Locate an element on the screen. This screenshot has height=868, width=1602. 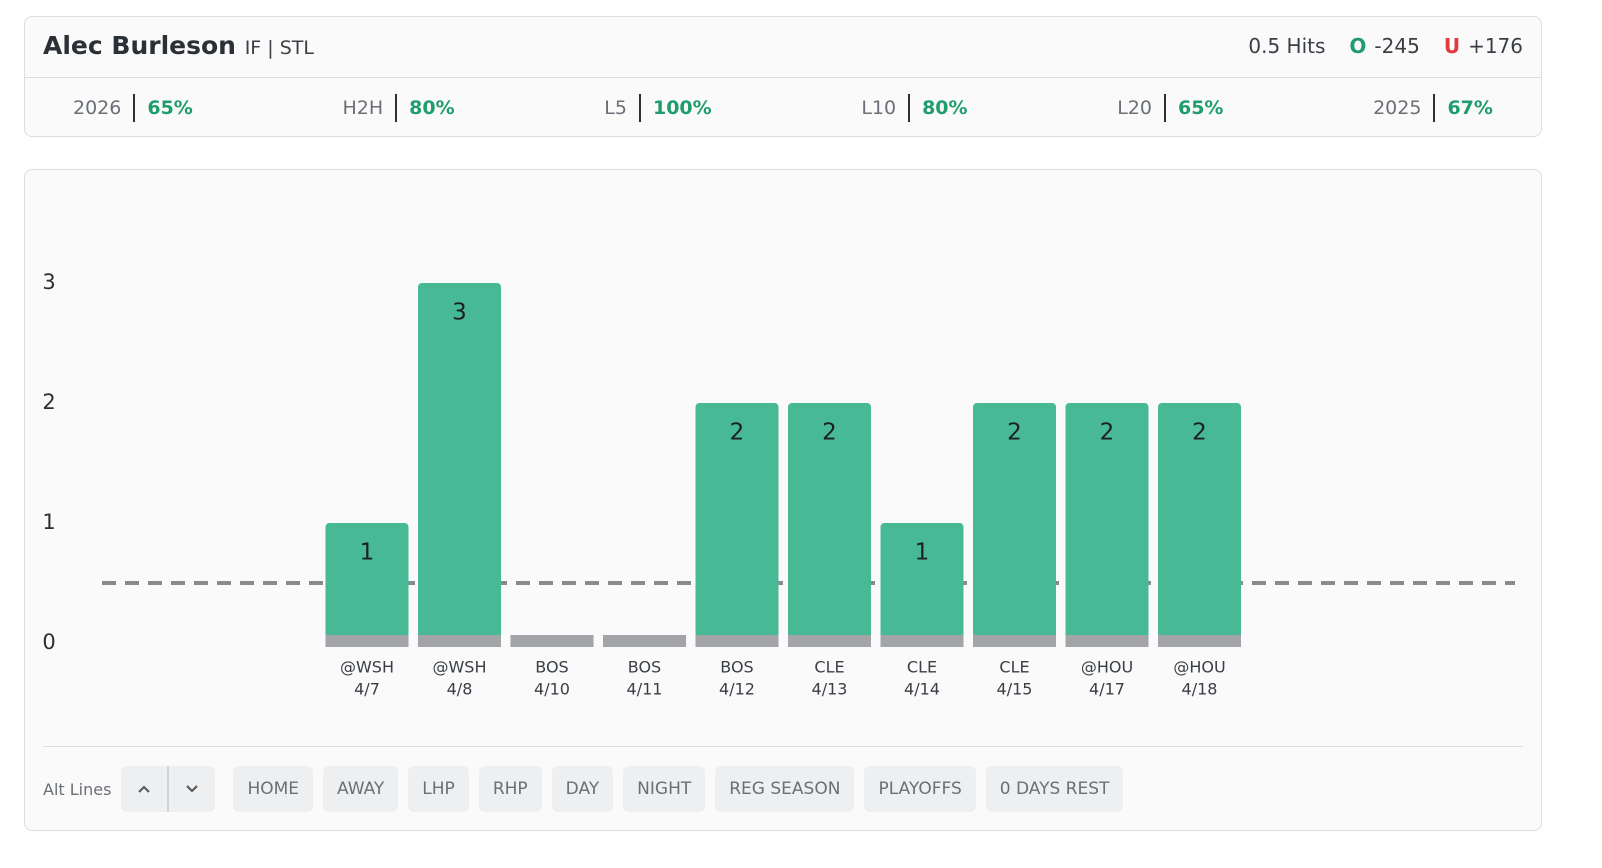
hit-rate-label: L5 is located at coordinates (622, 108).